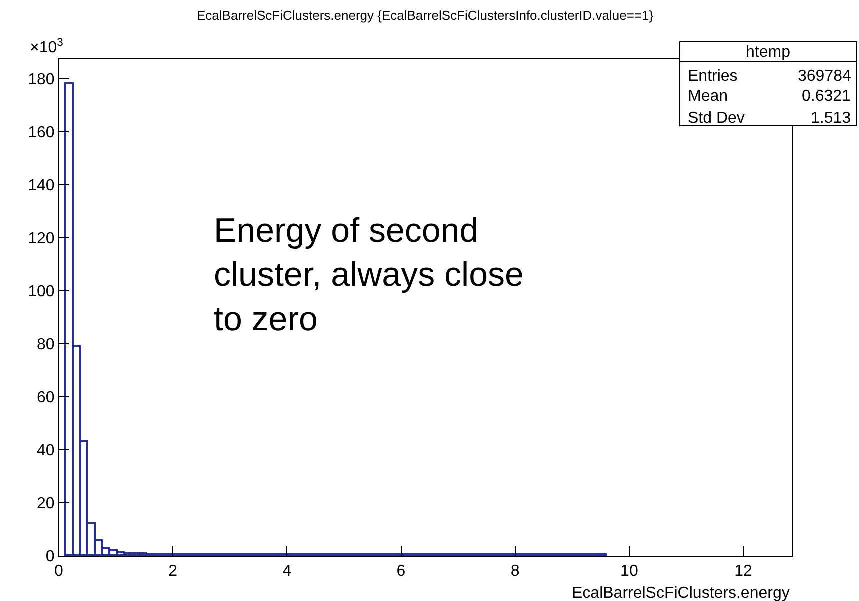  I want to click on y-tick-label: 100, so click(41, 292).